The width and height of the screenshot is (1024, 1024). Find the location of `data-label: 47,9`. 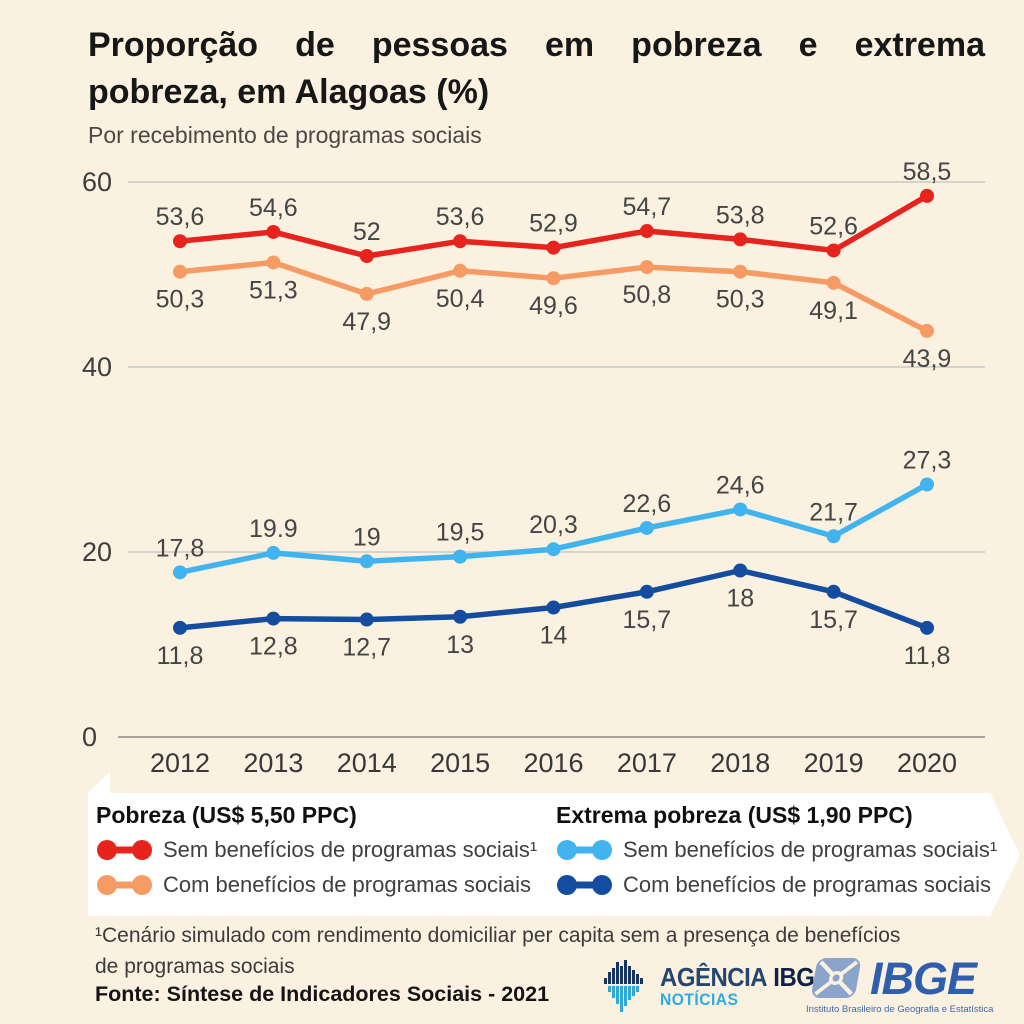

data-label: 47,9 is located at coordinates (366, 322).